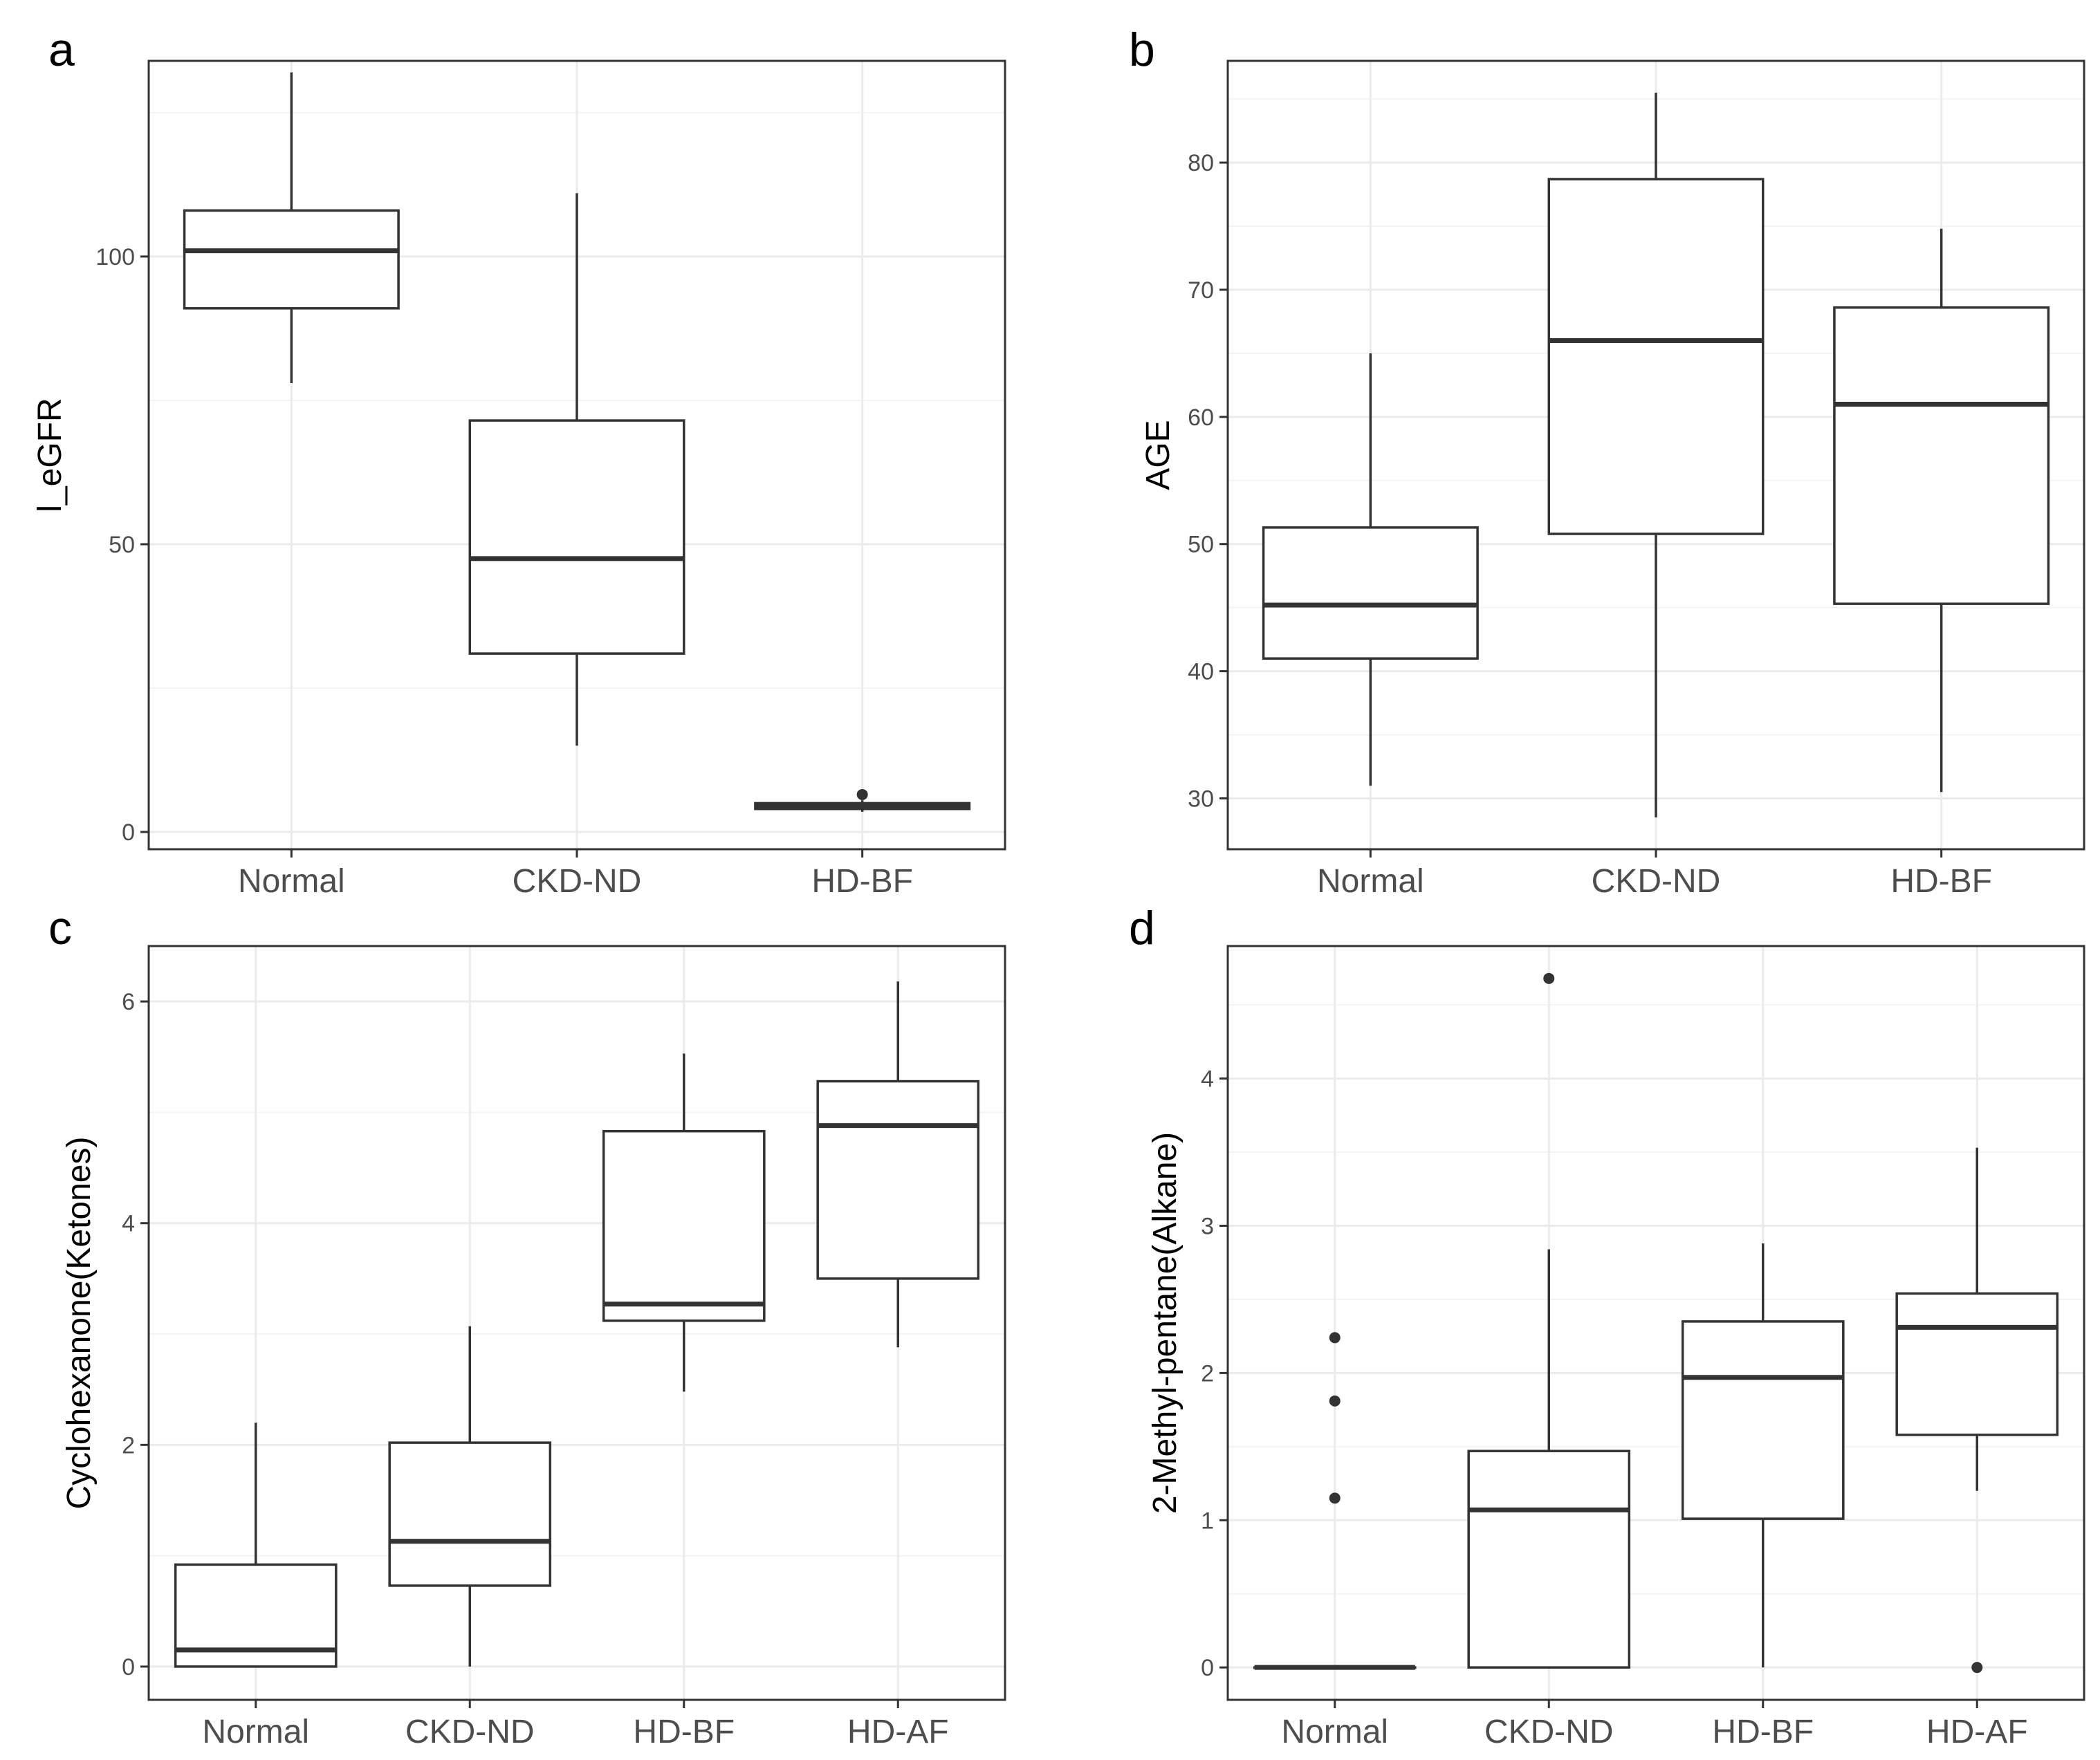 This screenshot has height=1760, width=2100. Describe the element at coordinates (79, 1323) in the screenshot. I see `y-axis-title: Cyclohexanone(Ketones)` at that location.